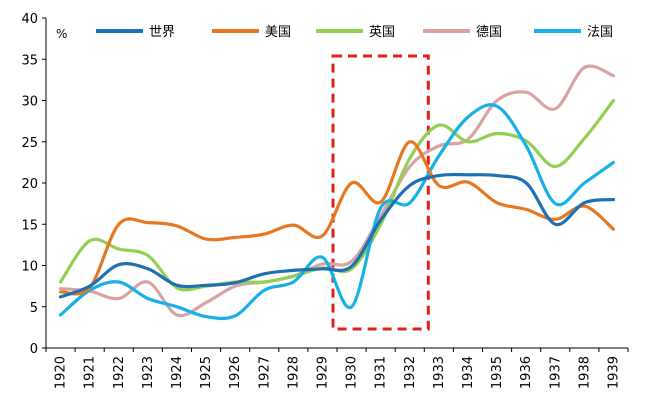 This screenshot has height=406, width=648. Describe the element at coordinates (34, 349) in the screenshot. I see `y-tick-label: 0` at that location.